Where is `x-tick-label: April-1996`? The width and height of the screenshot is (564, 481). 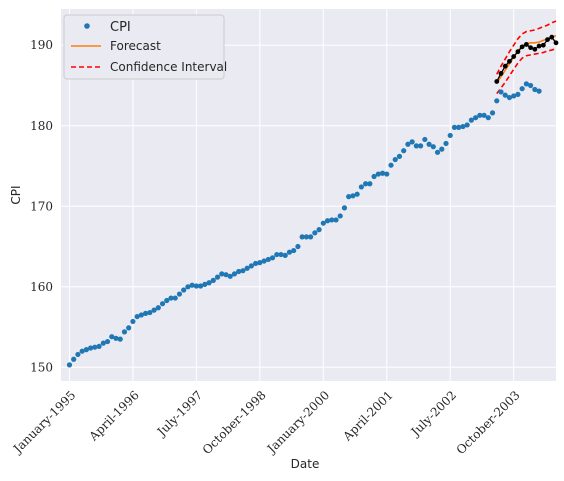 x-tick-label: April-1996 is located at coordinates (114, 416).